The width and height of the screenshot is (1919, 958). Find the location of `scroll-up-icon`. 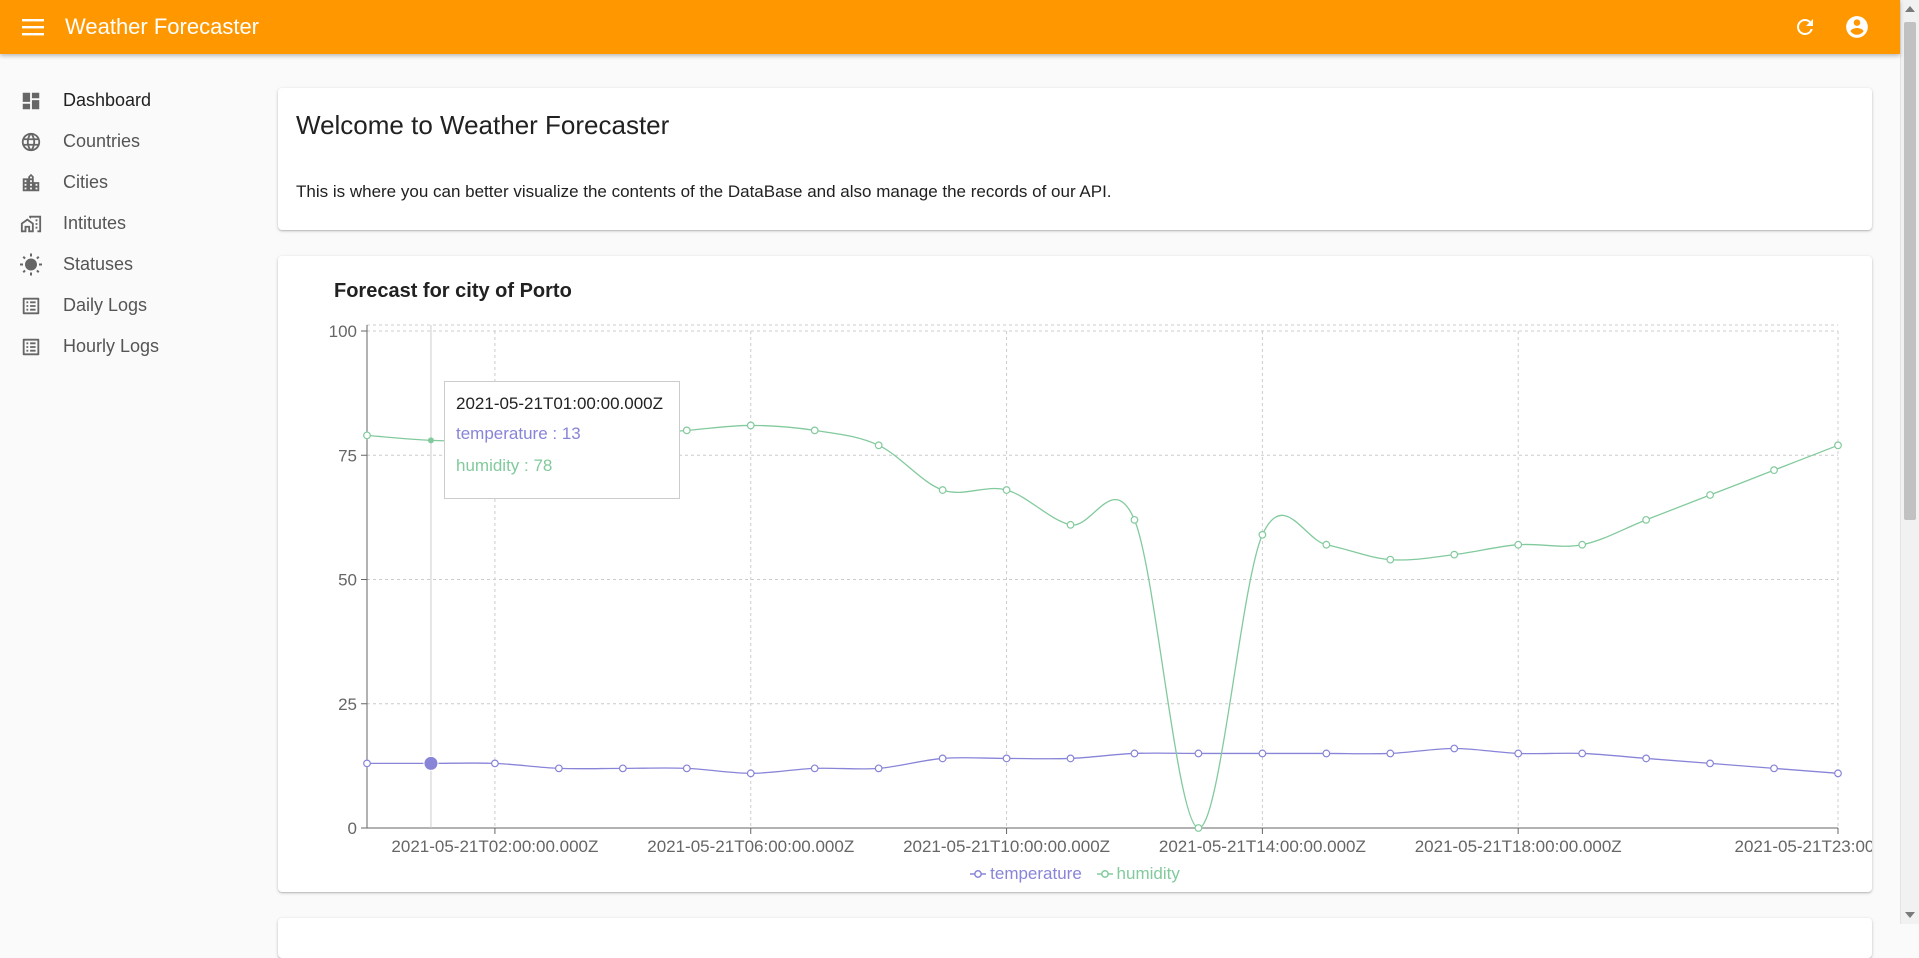

scroll-up-icon is located at coordinates (1910, 9).